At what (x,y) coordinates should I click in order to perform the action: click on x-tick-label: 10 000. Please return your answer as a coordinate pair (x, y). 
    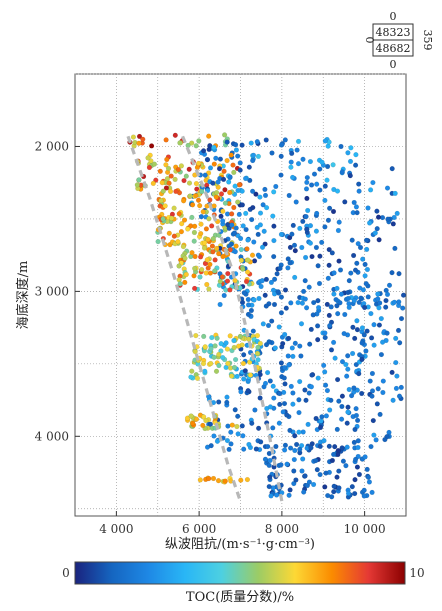
    Looking at the image, I should click on (365, 529).